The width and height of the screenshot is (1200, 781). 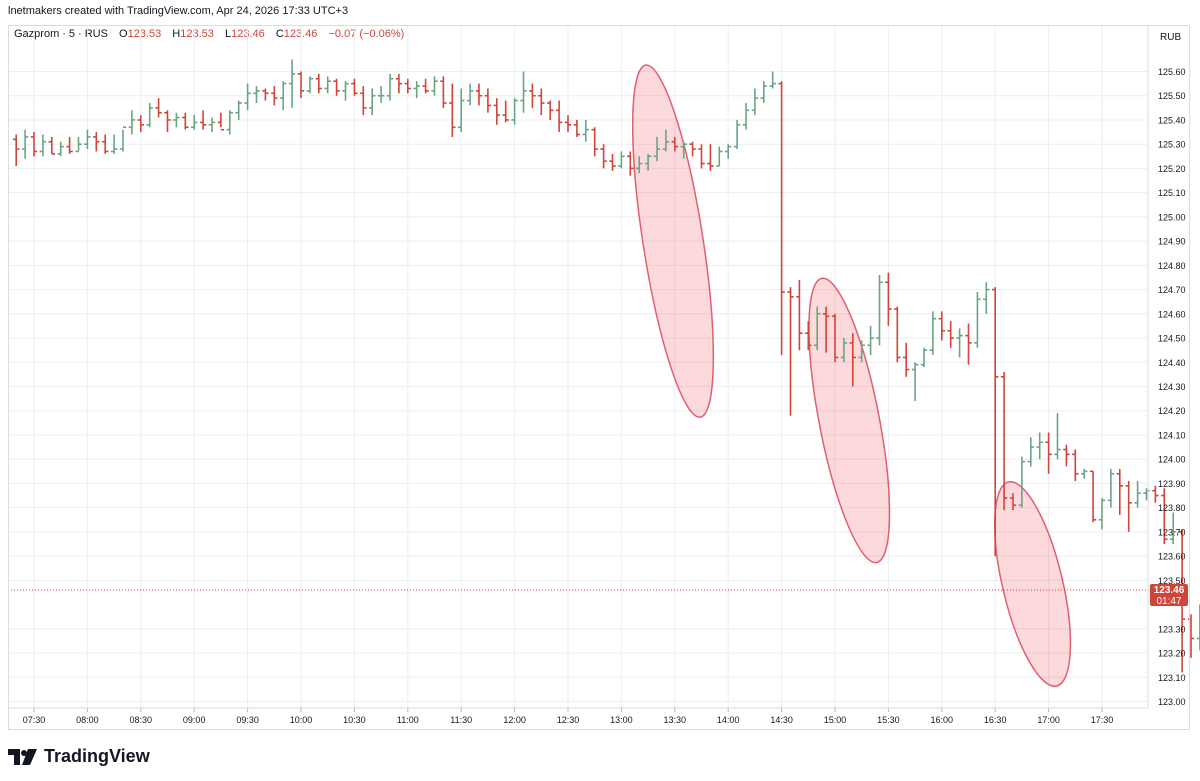 I want to click on symbol-interval: 5, so click(x=72, y=34).